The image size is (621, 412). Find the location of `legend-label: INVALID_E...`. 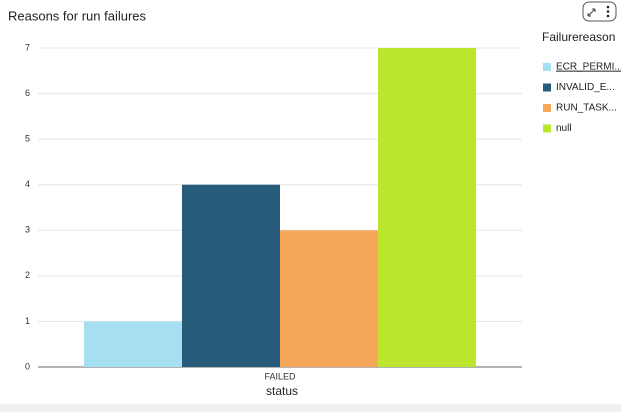

legend-label: INVALID_E... is located at coordinates (585, 87).